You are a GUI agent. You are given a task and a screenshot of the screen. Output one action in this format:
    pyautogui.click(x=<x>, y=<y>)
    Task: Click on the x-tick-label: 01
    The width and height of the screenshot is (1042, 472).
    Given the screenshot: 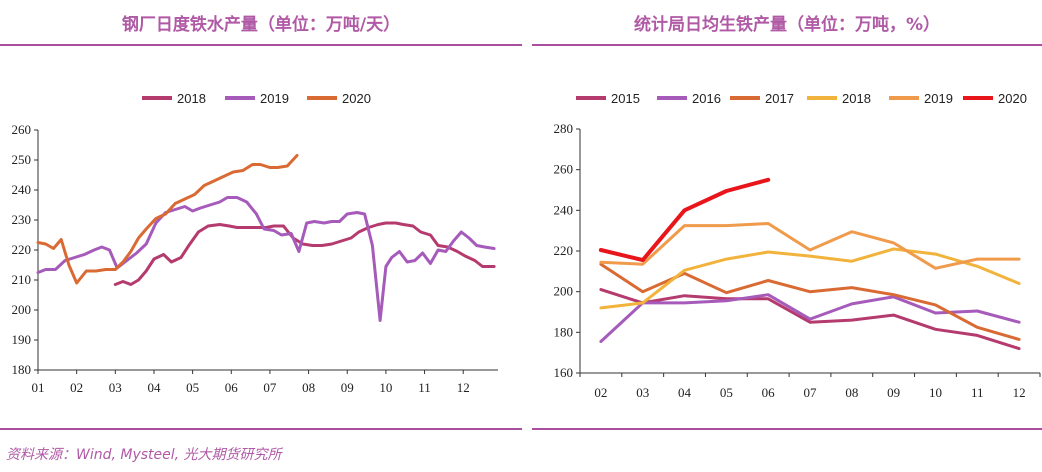 What is the action you would take?
    pyautogui.click(x=38, y=387)
    